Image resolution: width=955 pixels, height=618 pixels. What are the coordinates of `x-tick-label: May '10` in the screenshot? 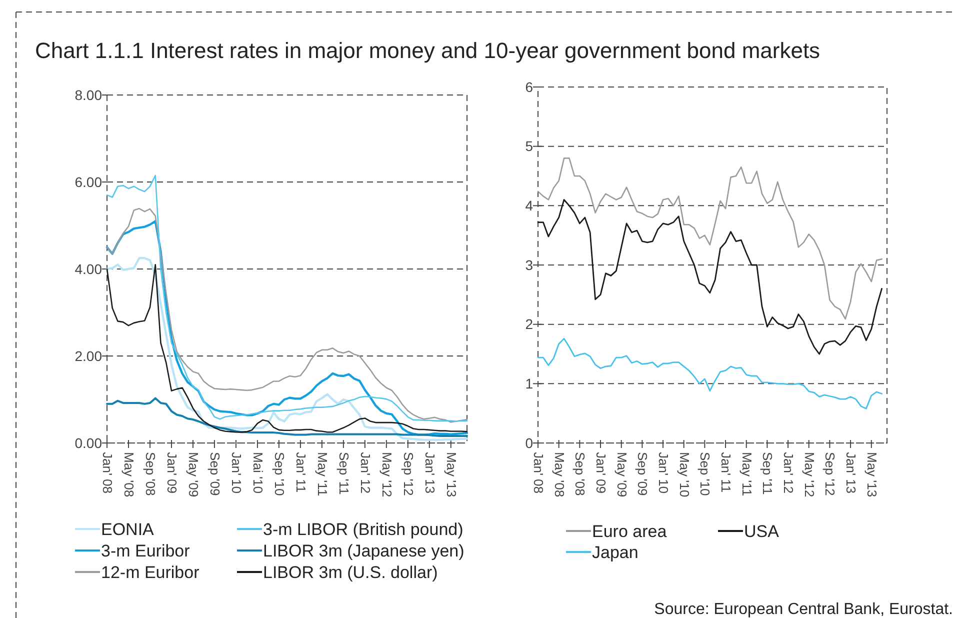 It's located at (684, 475).